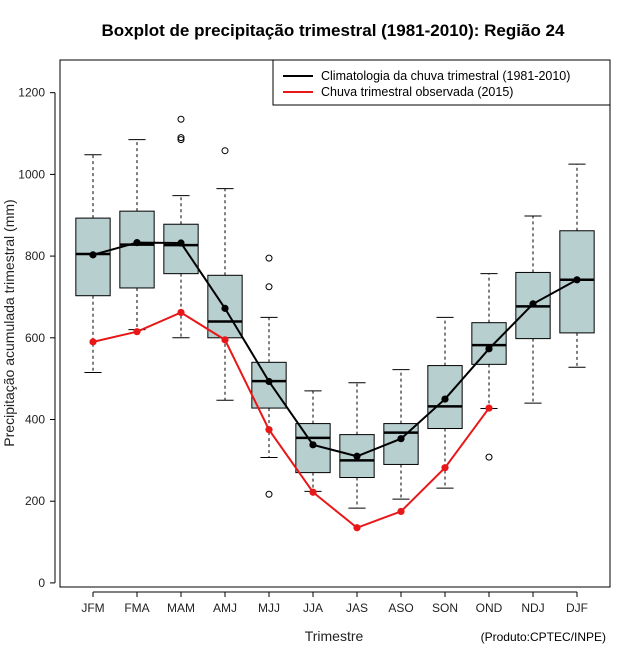 The image size is (640, 660). I want to click on y-tick-label: 1200, so click(31, 93).